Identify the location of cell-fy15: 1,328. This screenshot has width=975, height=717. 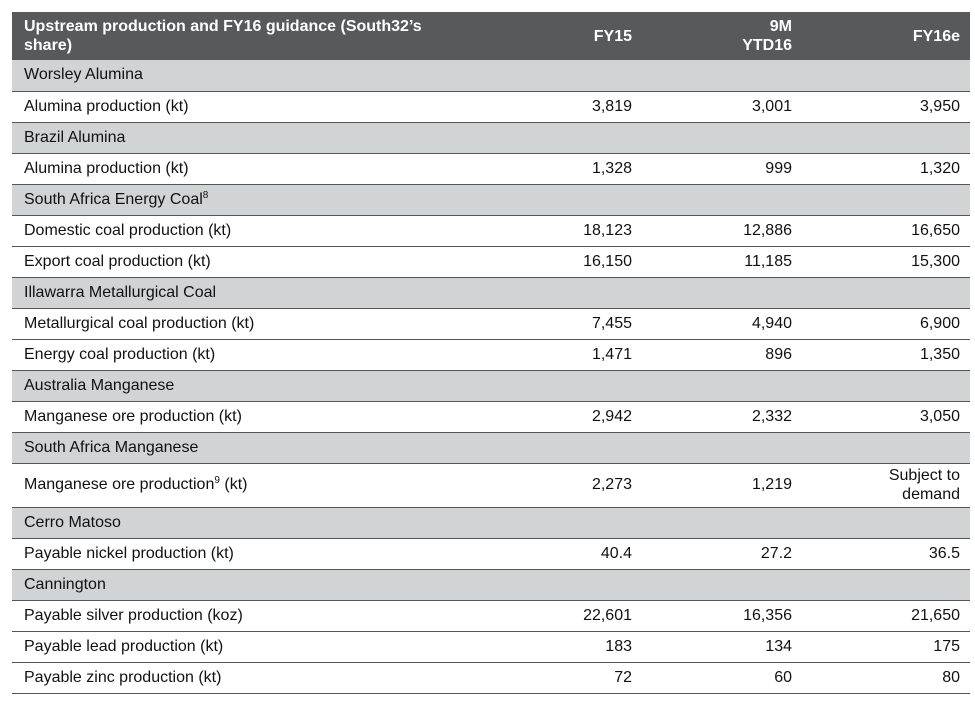
(562, 169).